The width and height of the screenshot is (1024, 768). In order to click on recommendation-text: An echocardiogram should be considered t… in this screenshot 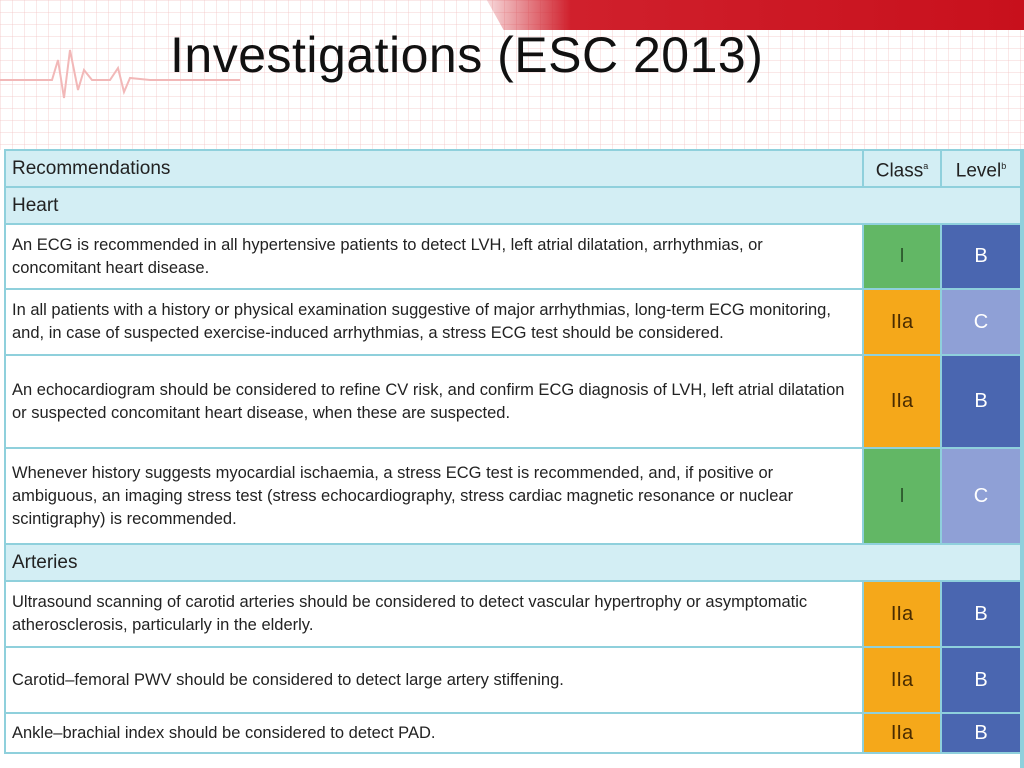, I will do `click(434, 401)`.